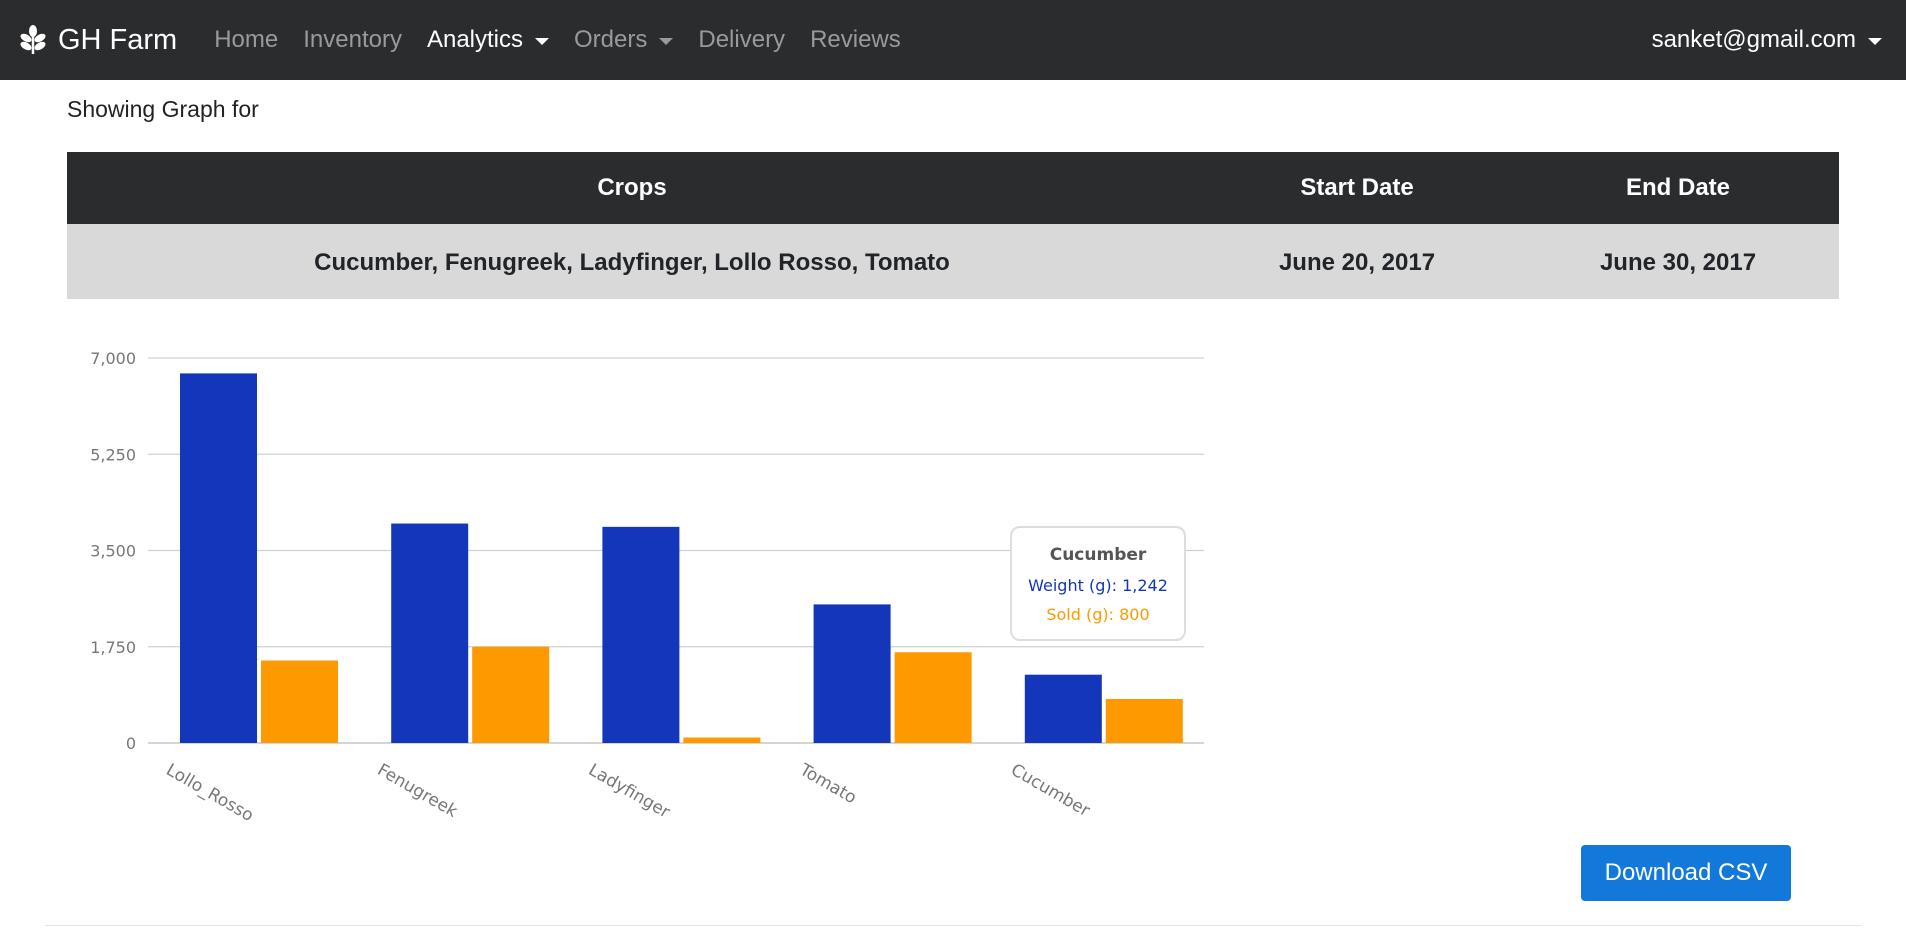 The height and width of the screenshot is (936, 1906). I want to click on tooltip-weight: Weight (g): 1,242, so click(1098, 585).